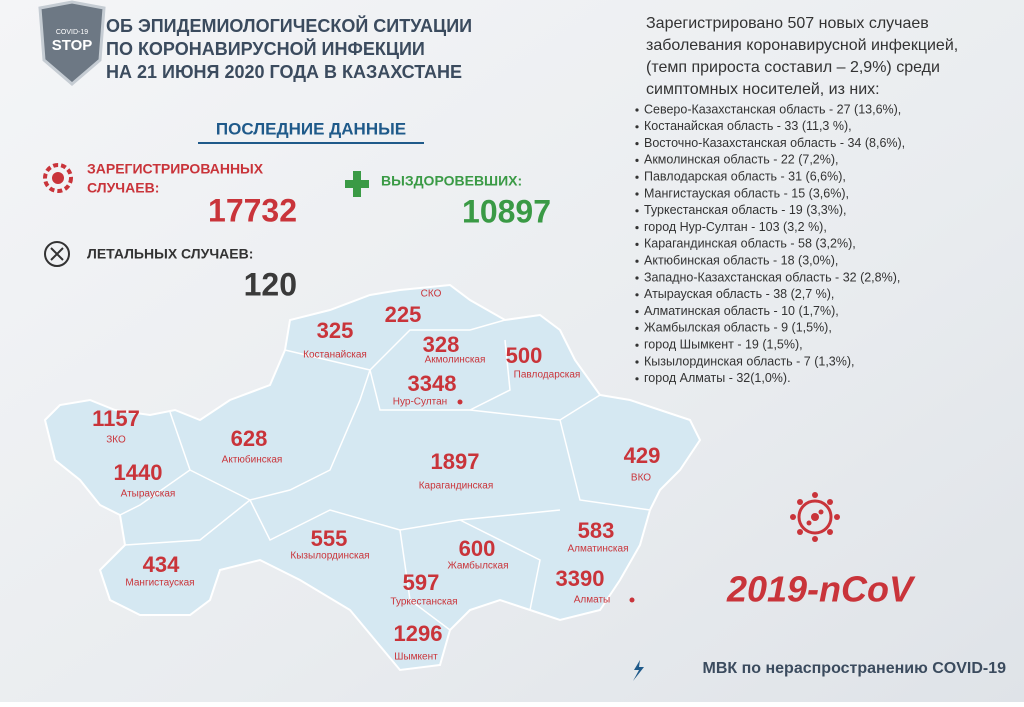 The height and width of the screenshot is (707, 1024). Describe the element at coordinates (420, 402) in the screenshot. I see `region-name: Нур-Султан` at that location.